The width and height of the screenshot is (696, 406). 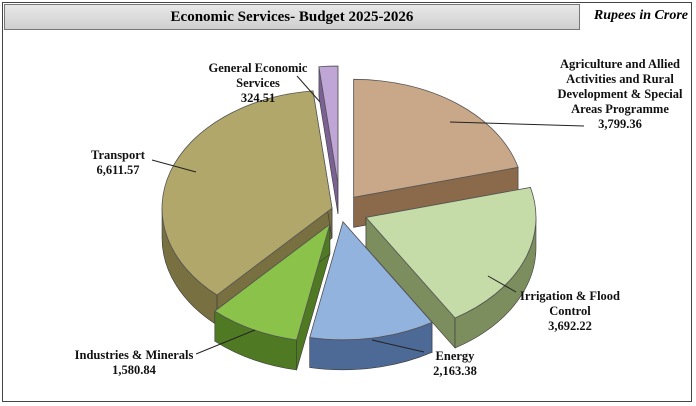 What do you see at coordinates (621, 94) in the screenshot?
I see `slice-name-label: Development & Special` at bounding box center [621, 94].